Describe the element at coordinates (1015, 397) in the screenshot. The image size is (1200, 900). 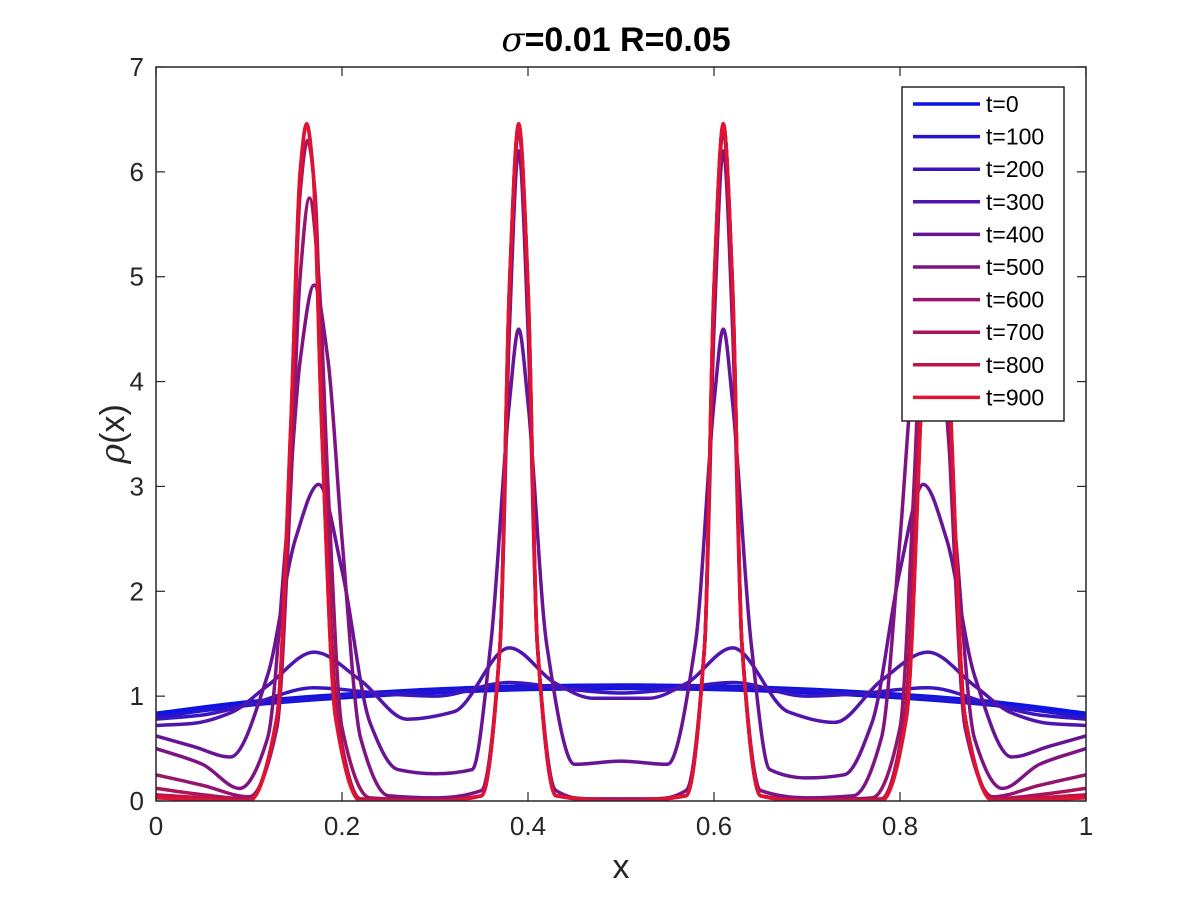
I see `legend-label: t=900` at that location.